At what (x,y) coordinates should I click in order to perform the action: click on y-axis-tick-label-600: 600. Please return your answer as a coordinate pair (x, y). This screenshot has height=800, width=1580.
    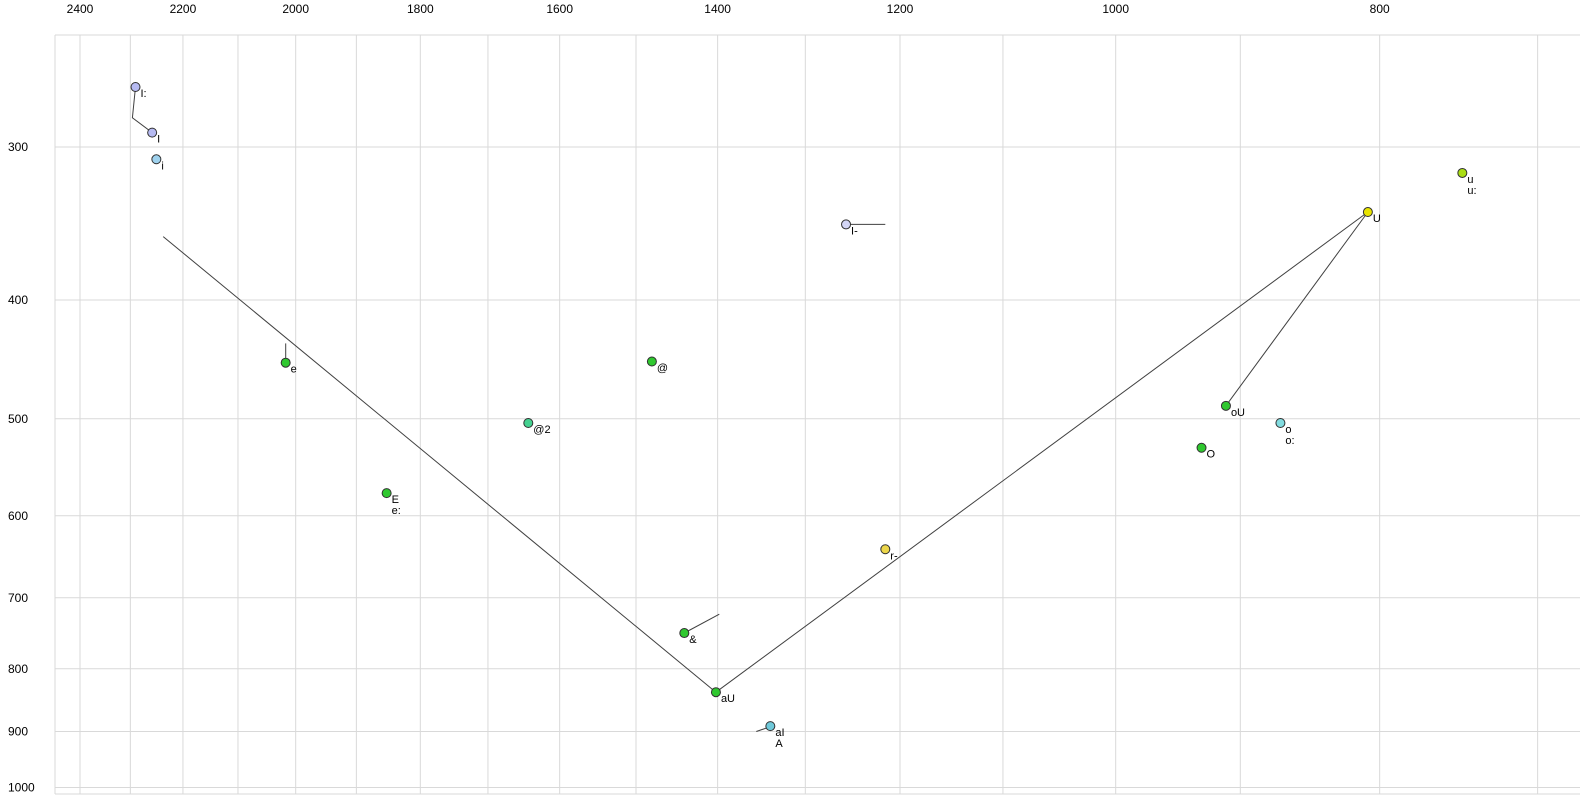
    Looking at the image, I should click on (18, 516).